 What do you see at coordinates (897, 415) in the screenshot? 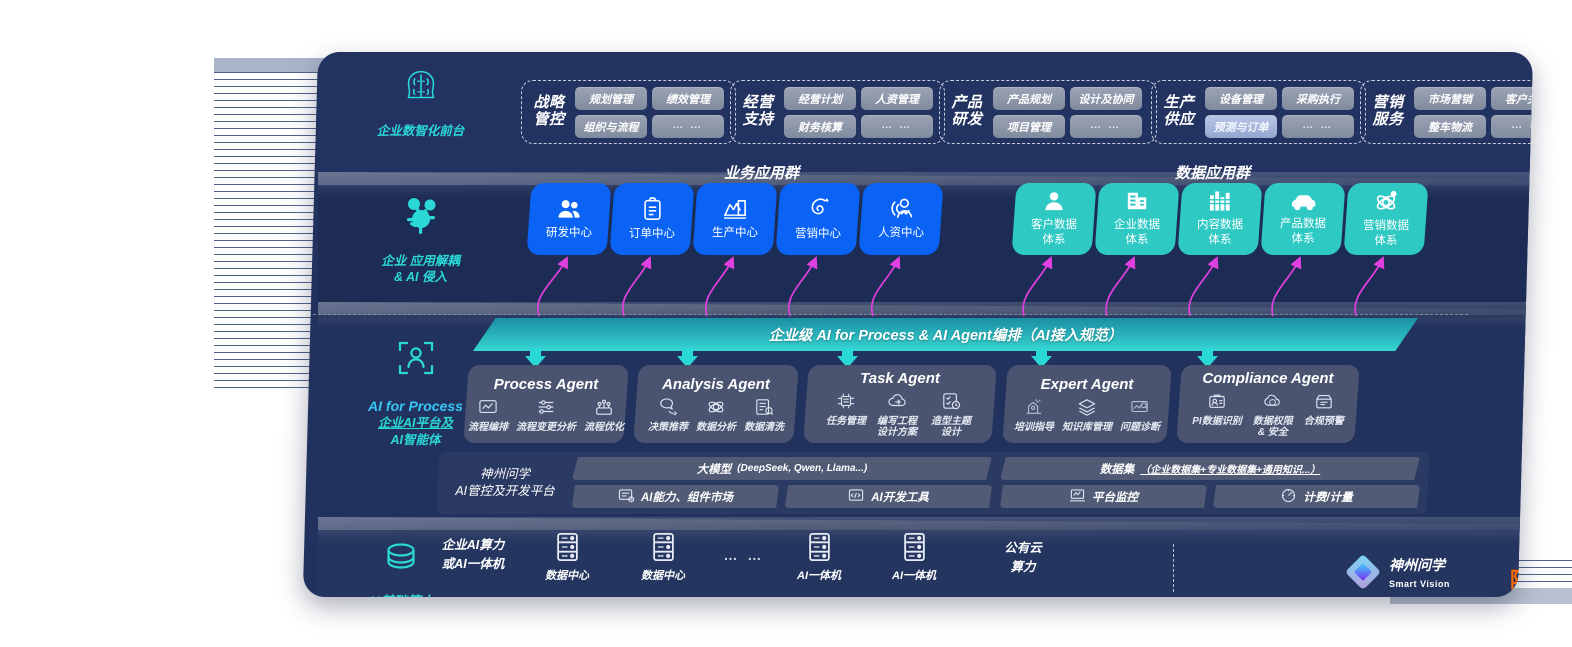
I see `agent-feature: 编写工程设计方案` at bounding box center [897, 415].